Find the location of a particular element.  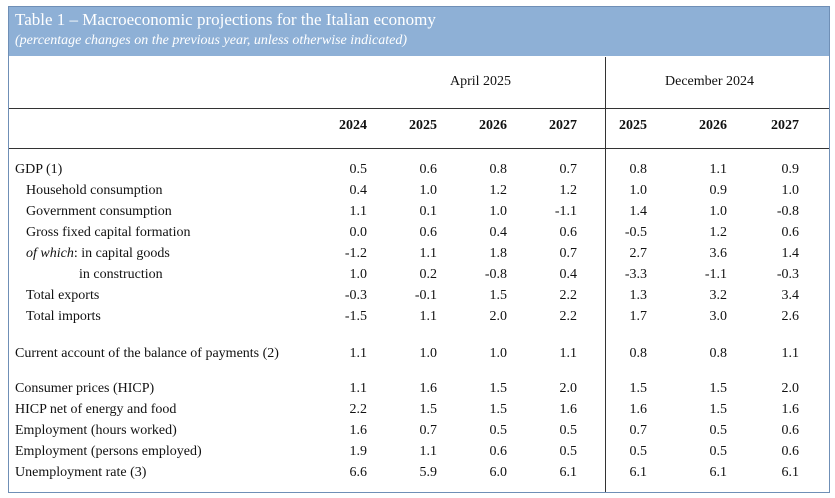

table-cell: 1.4 is located at coordinates (638, 211).